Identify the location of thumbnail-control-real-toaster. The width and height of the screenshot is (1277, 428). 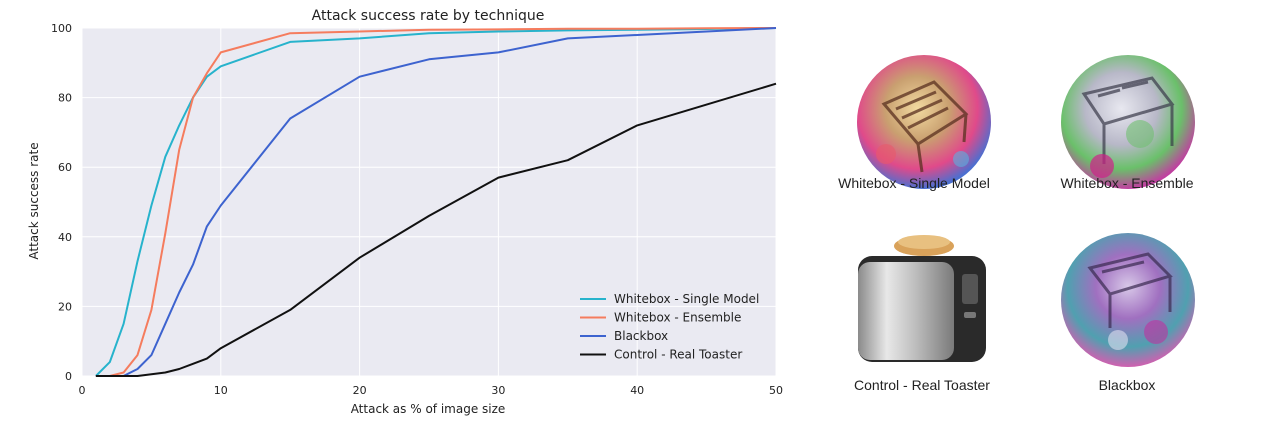
(920, 300).